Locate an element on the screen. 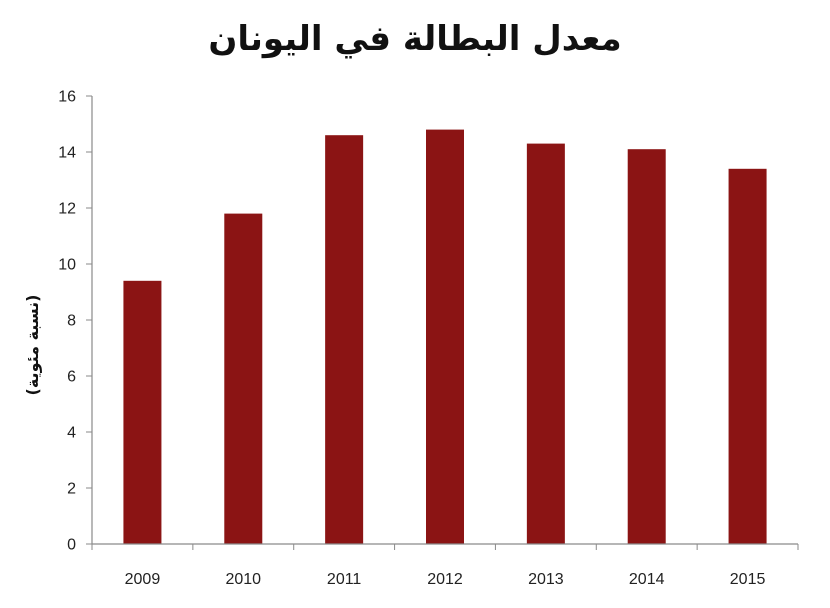 The image size is (830, 608). chart-title: معدل البطالة في اليونان is located at coordinates (414, 39).